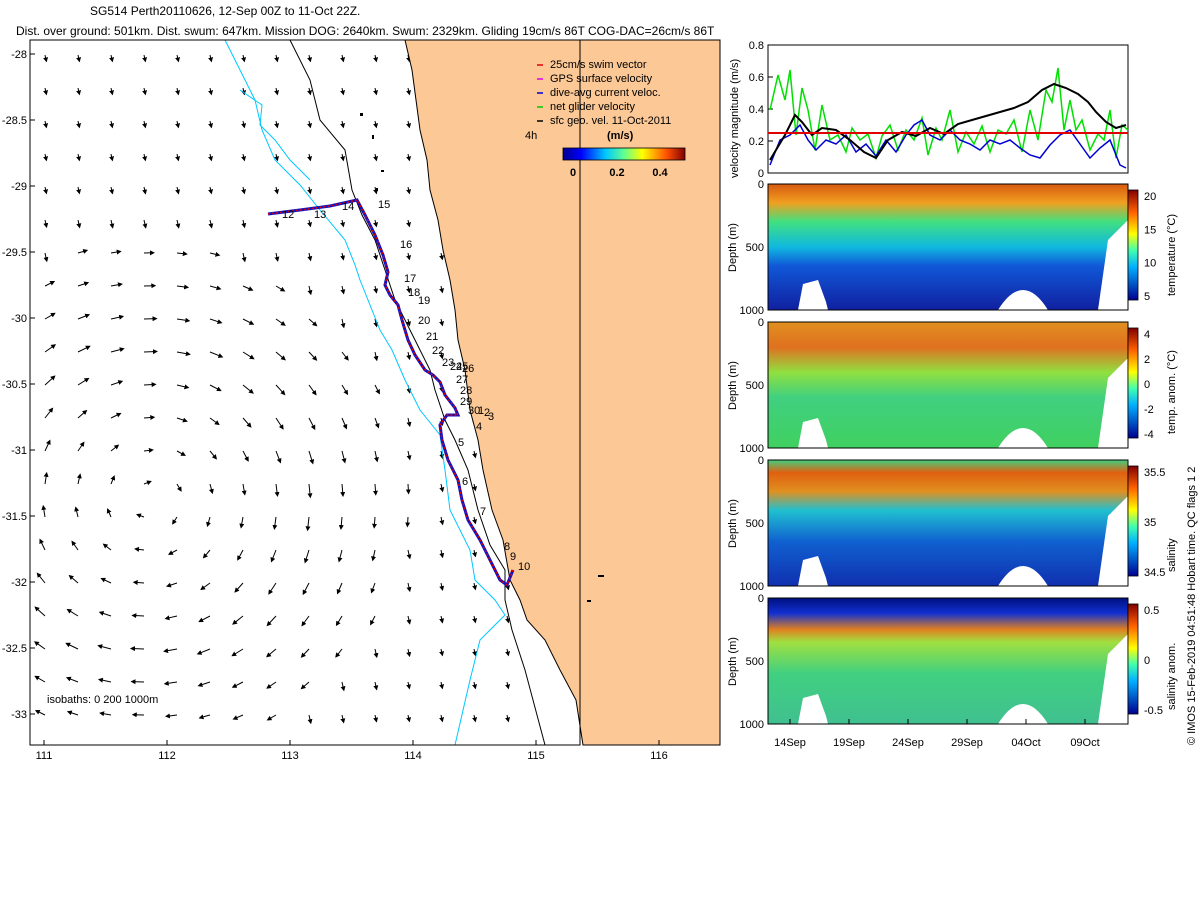 The height and width of the screenshot is (900, 1200). Describe the element at coordinates (1150, 523) in the screenshot. I see `colorbar-tick-label: 35` at that location.